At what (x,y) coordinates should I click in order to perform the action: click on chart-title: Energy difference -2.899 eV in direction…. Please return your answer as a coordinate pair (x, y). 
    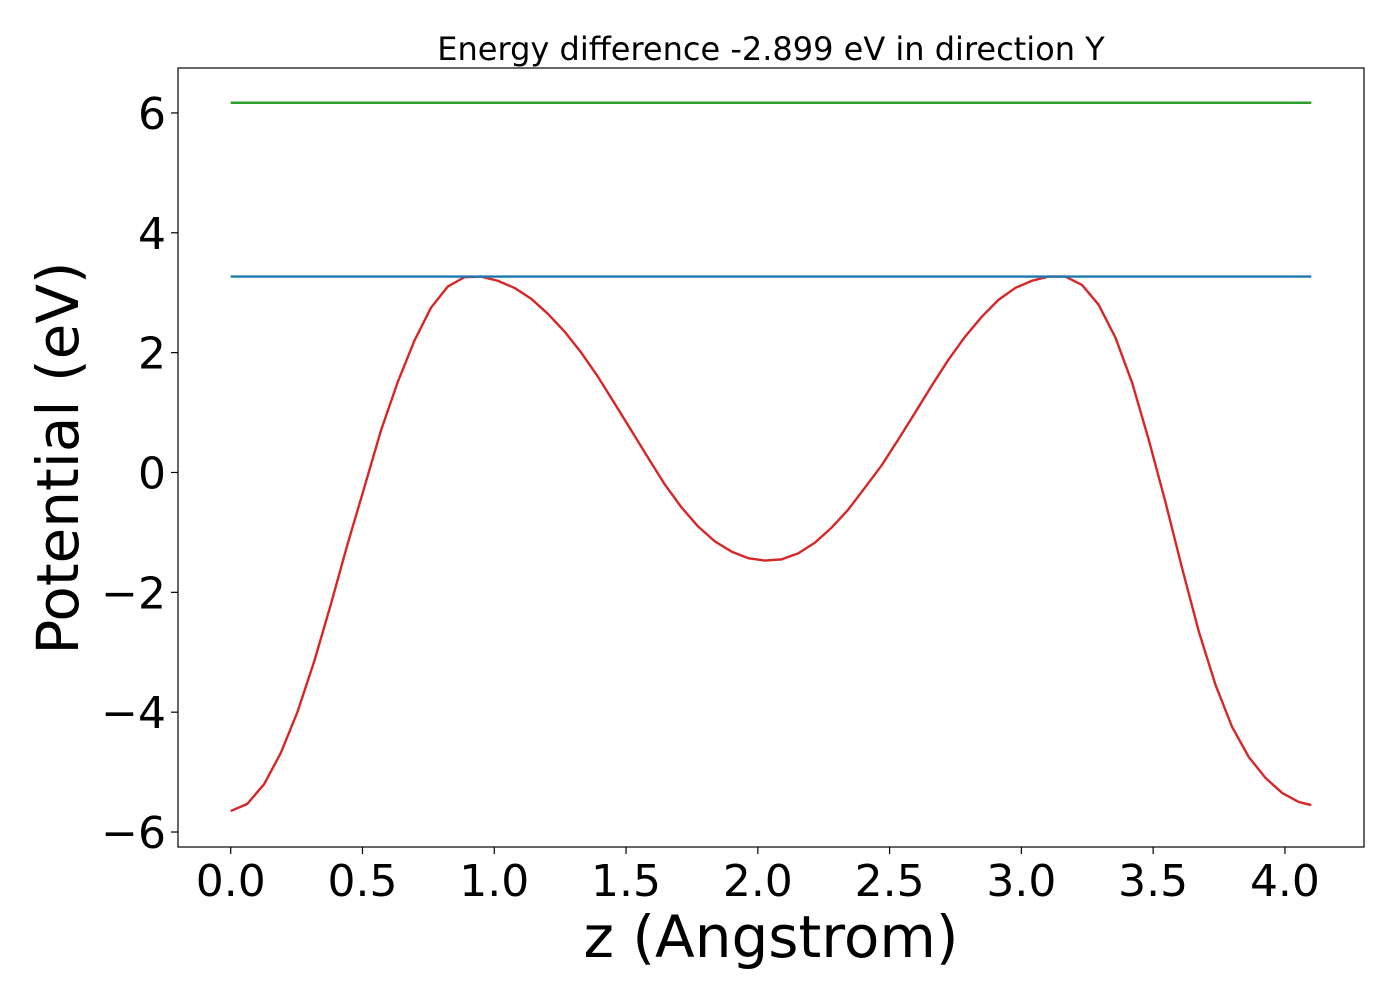
    Looking at the image, I should click on (771, 49).